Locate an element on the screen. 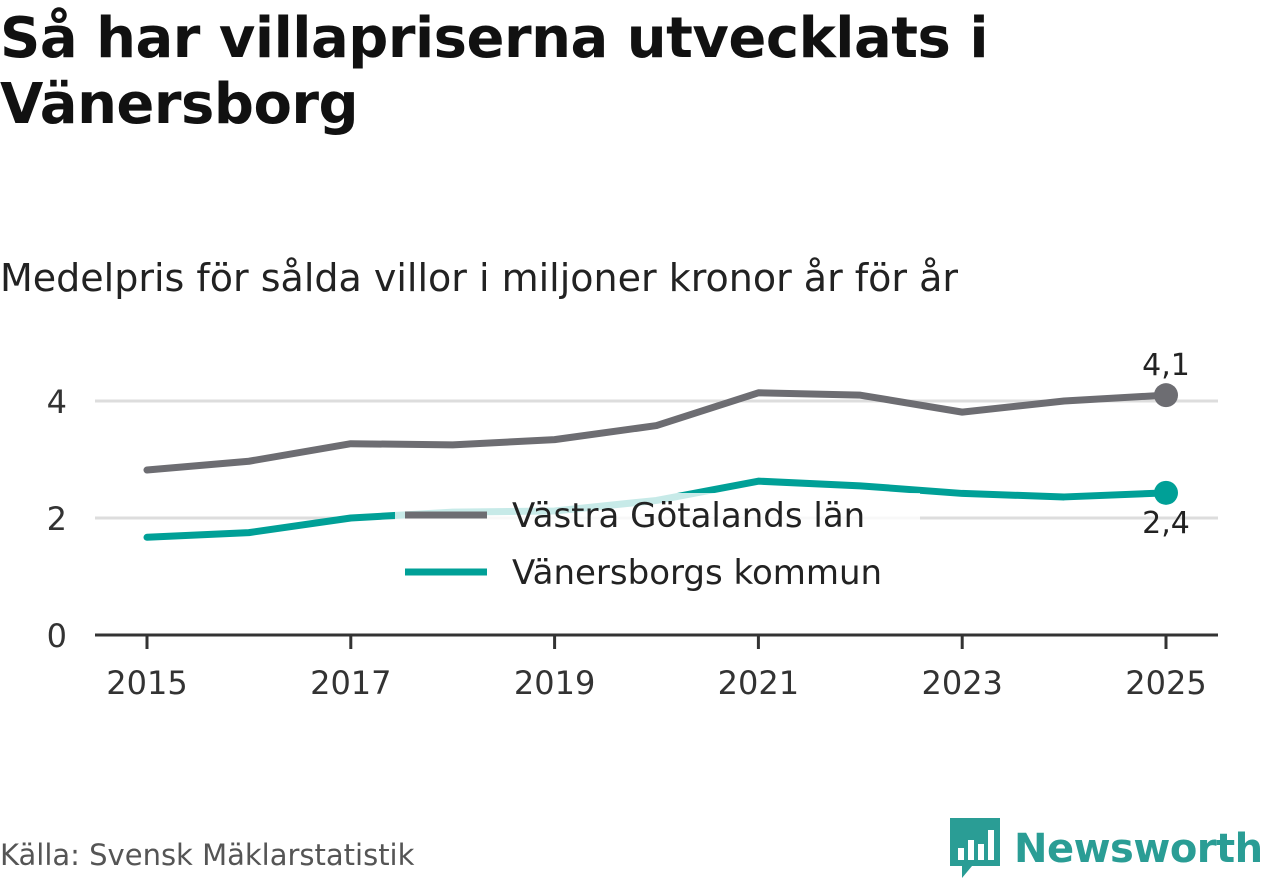  end-value-label-0: 4,1 is located at coordinates (1166, 365).